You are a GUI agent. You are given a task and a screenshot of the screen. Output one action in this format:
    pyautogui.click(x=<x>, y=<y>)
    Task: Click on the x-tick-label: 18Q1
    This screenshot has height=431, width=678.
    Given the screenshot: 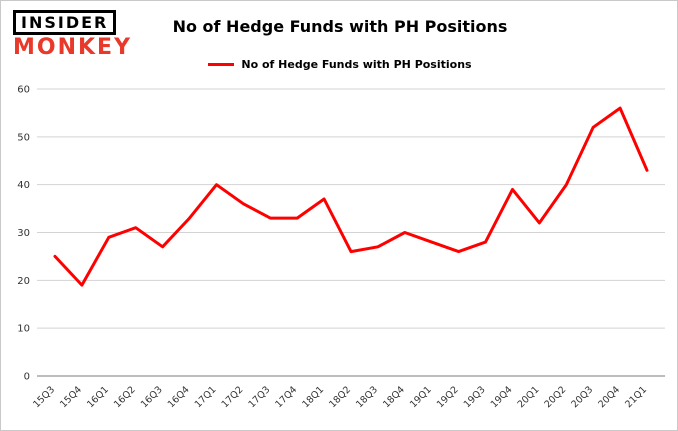 What is the action you would take?
    pyautogui.click(x=313, y=397)
    